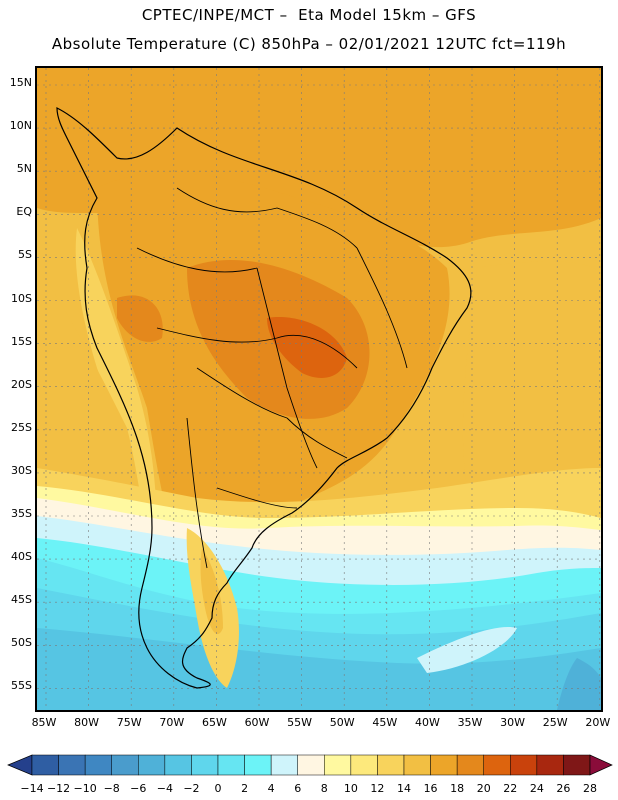 The width and height of the screenshot is (618, 800). I want to click on lon-label: 85W, so click(44, 722).